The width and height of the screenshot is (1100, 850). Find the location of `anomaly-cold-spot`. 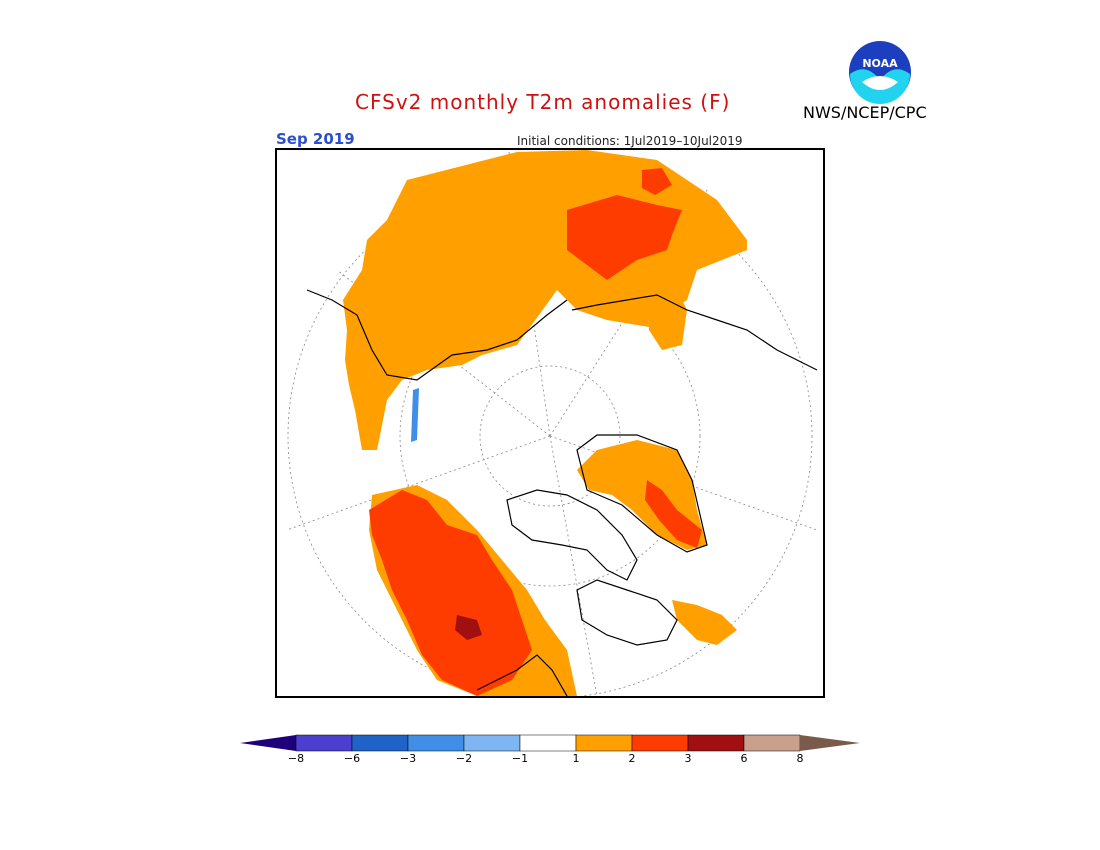

anomaly-cold-spot is located at coordinates (415, 415).